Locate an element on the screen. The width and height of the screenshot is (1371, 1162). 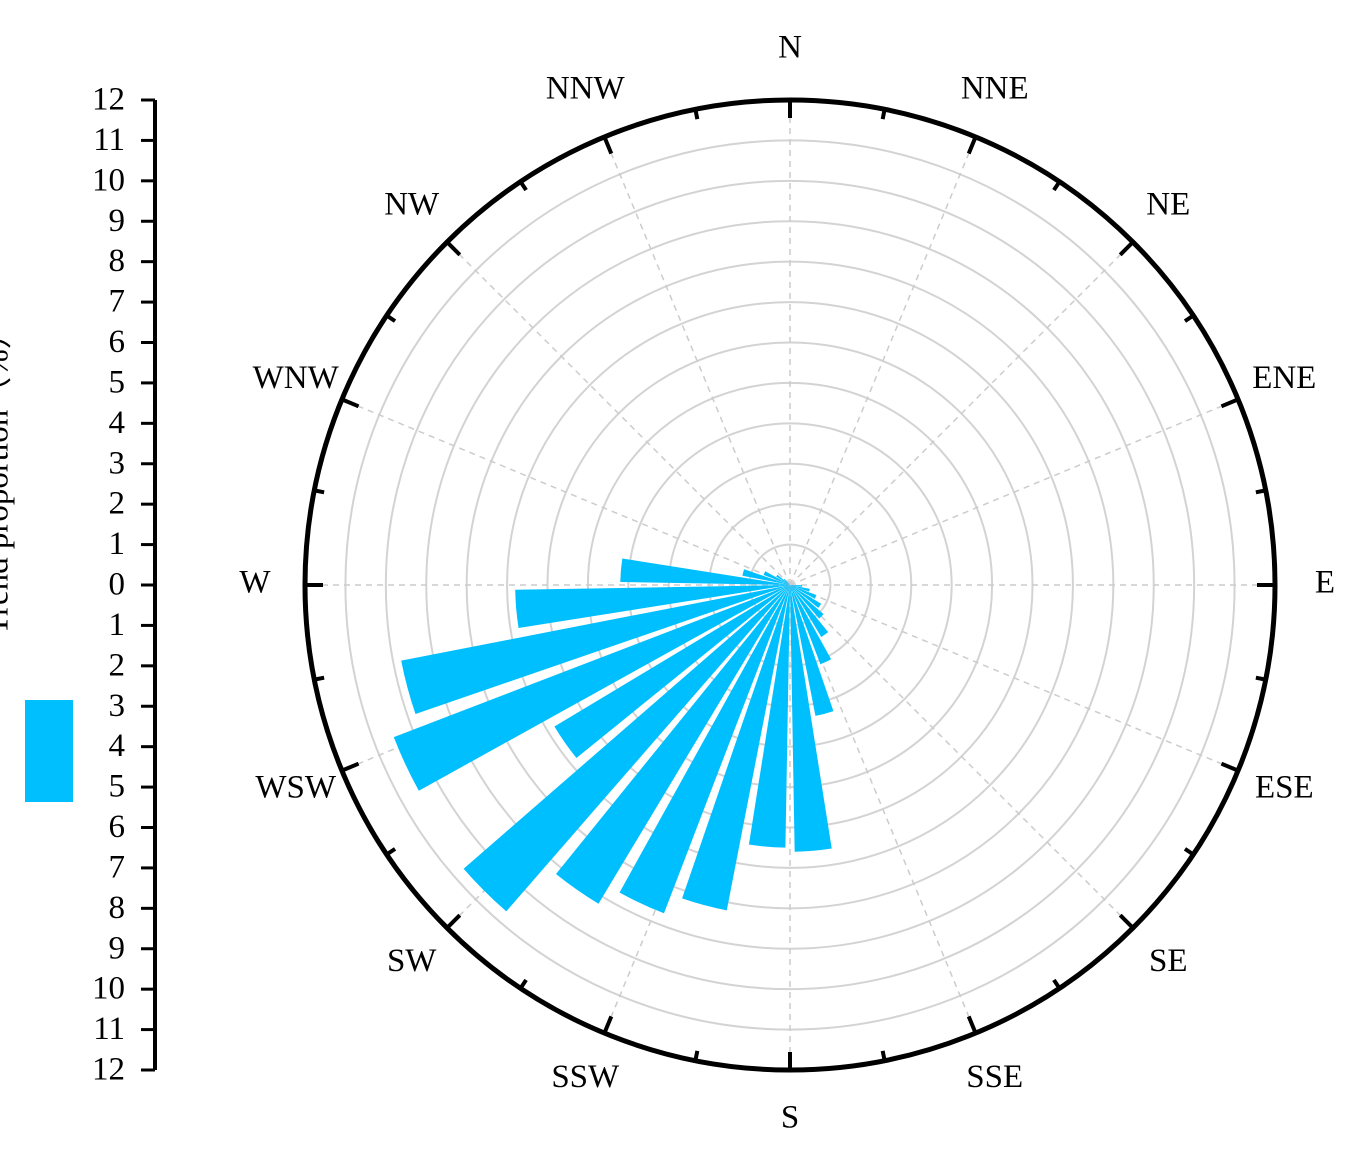
direction-label: E is located at coordinates (1325, 583).